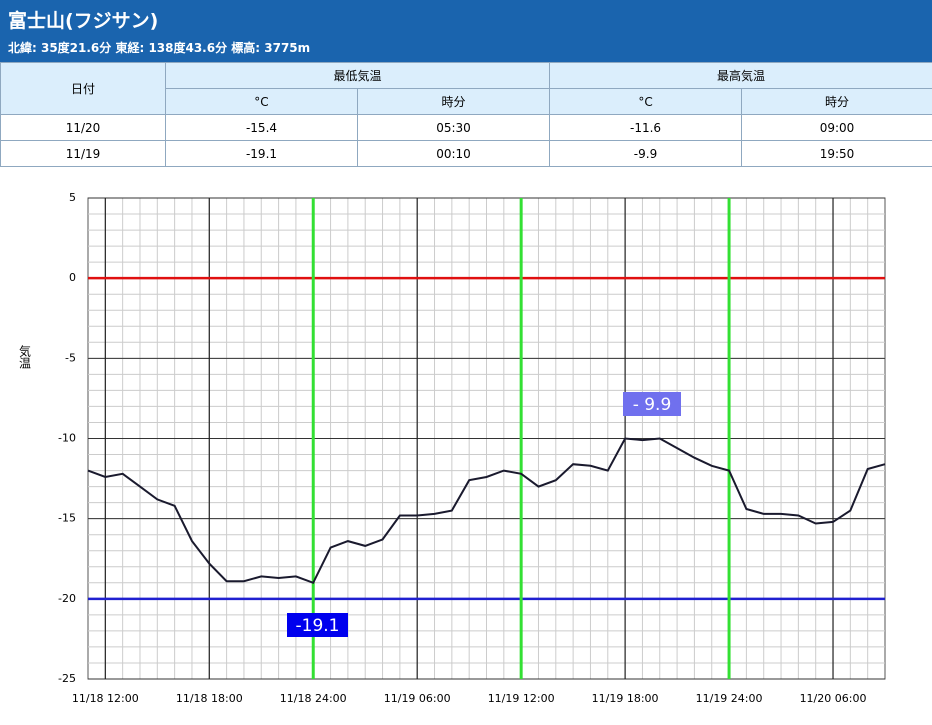  What do you see at coordinates (83, 88) in the screenshot?
I see `header-cell: 日付` at bounding box center [83, 88].